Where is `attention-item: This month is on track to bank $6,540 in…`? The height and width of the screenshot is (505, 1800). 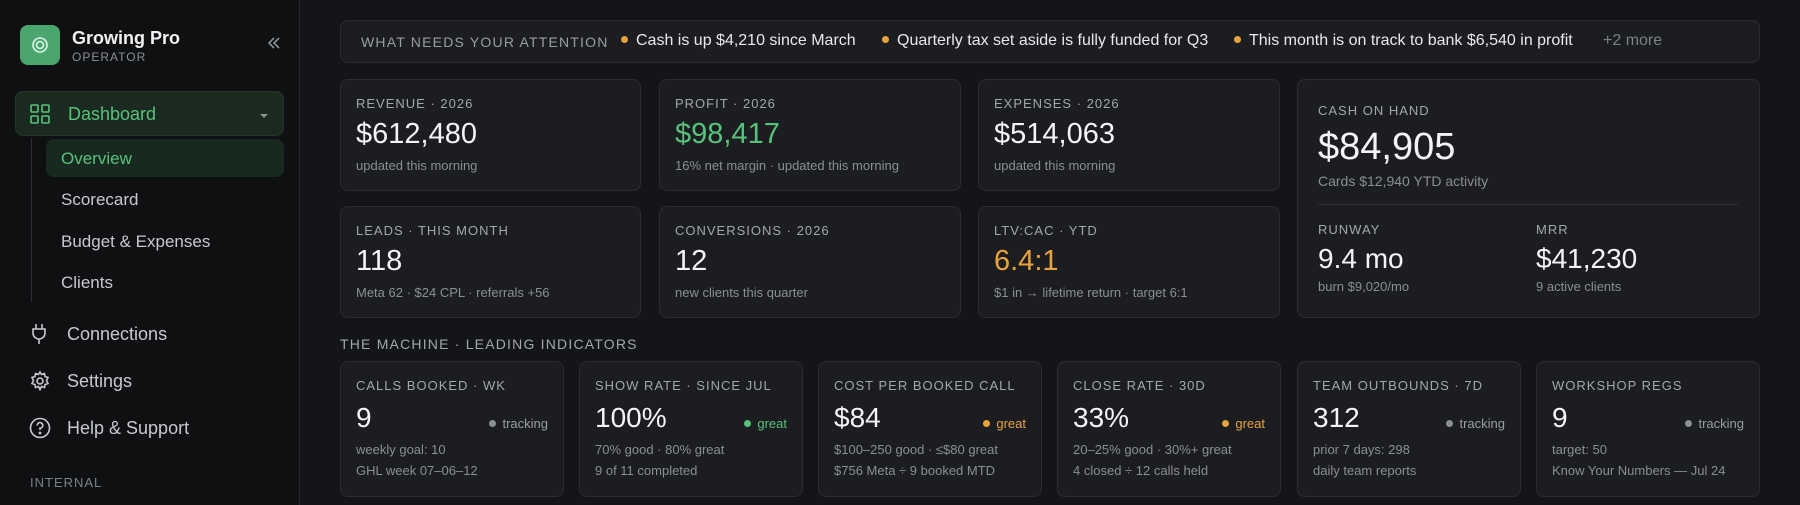
attention-item: This month is on track to bank $6,540 in… is located at coordinates (1403, 41).